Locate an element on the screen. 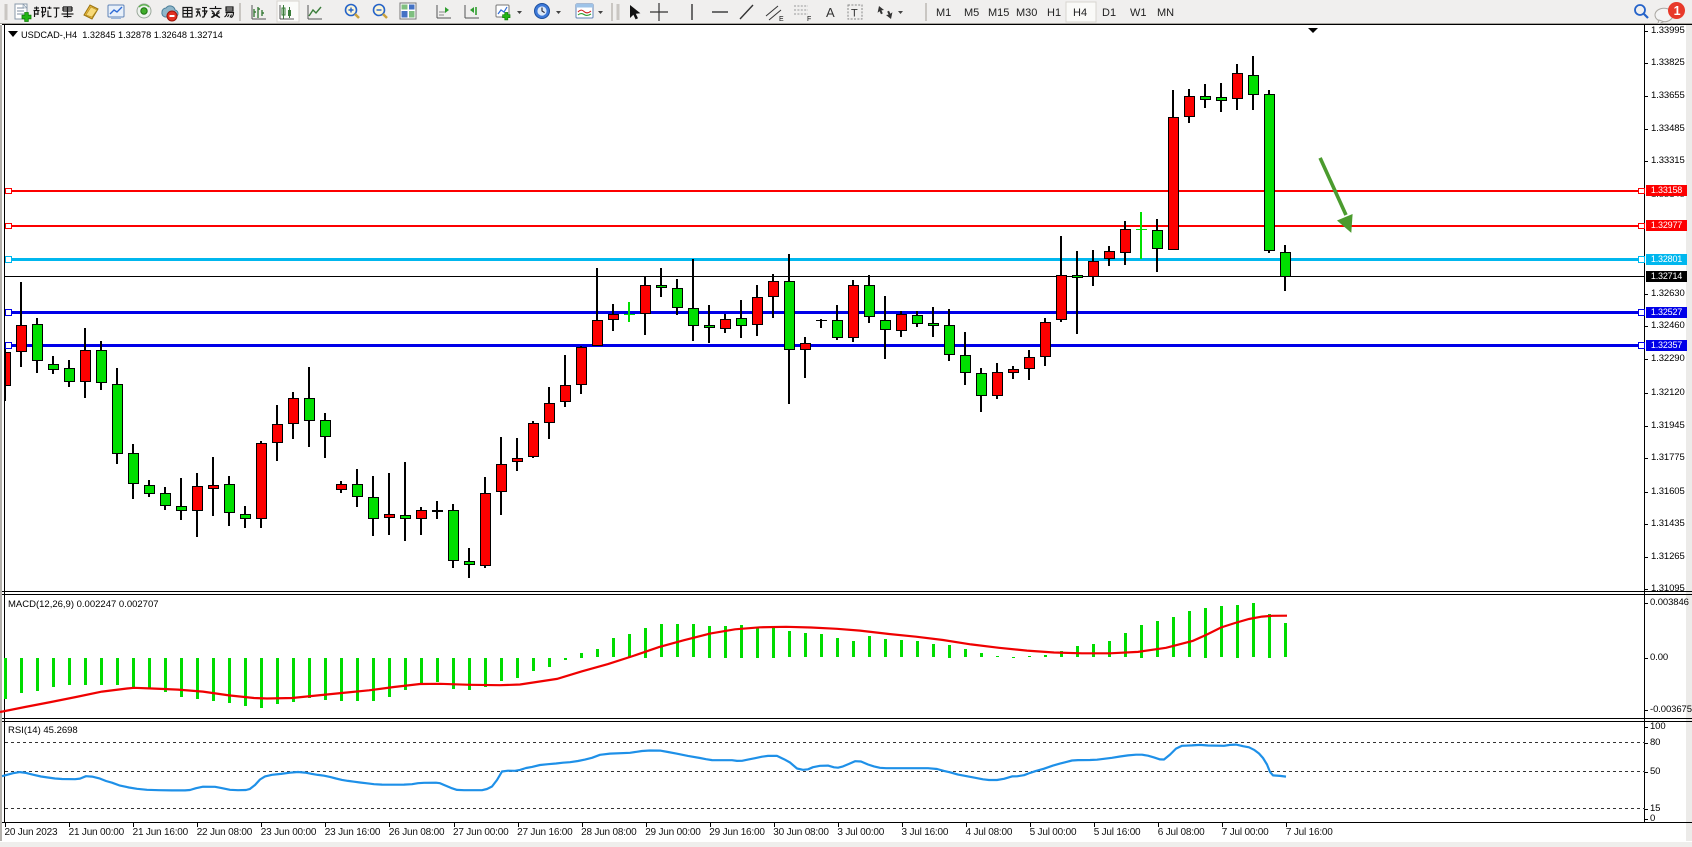 The height and width of the screenshot is (847, 1692). svg-text: F is located at coordinates (809, 19).